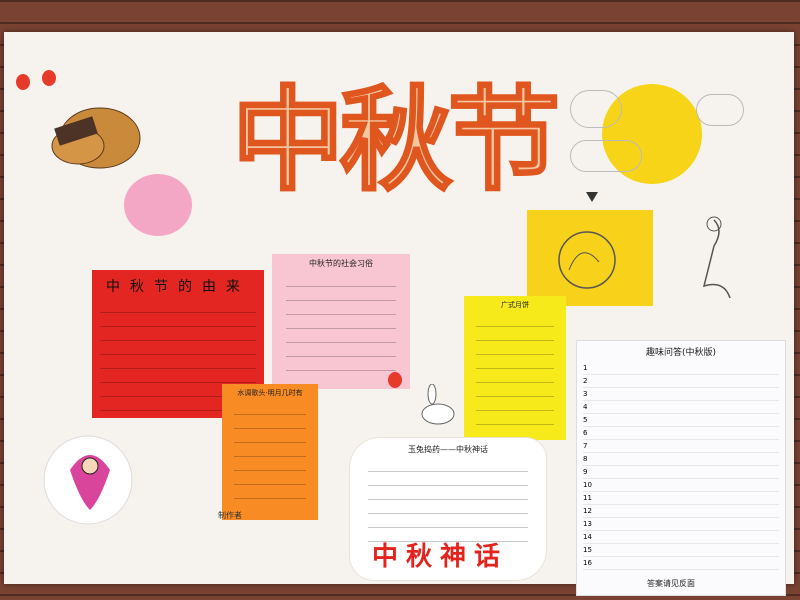 Image resolution: width=800 pixels, height=600 pixels. What do you see at coordinates (448, 449) in the screenshot?
I see `myth-heading: 玉兔捣药——中秋神话` at bounding box center [448, 449].